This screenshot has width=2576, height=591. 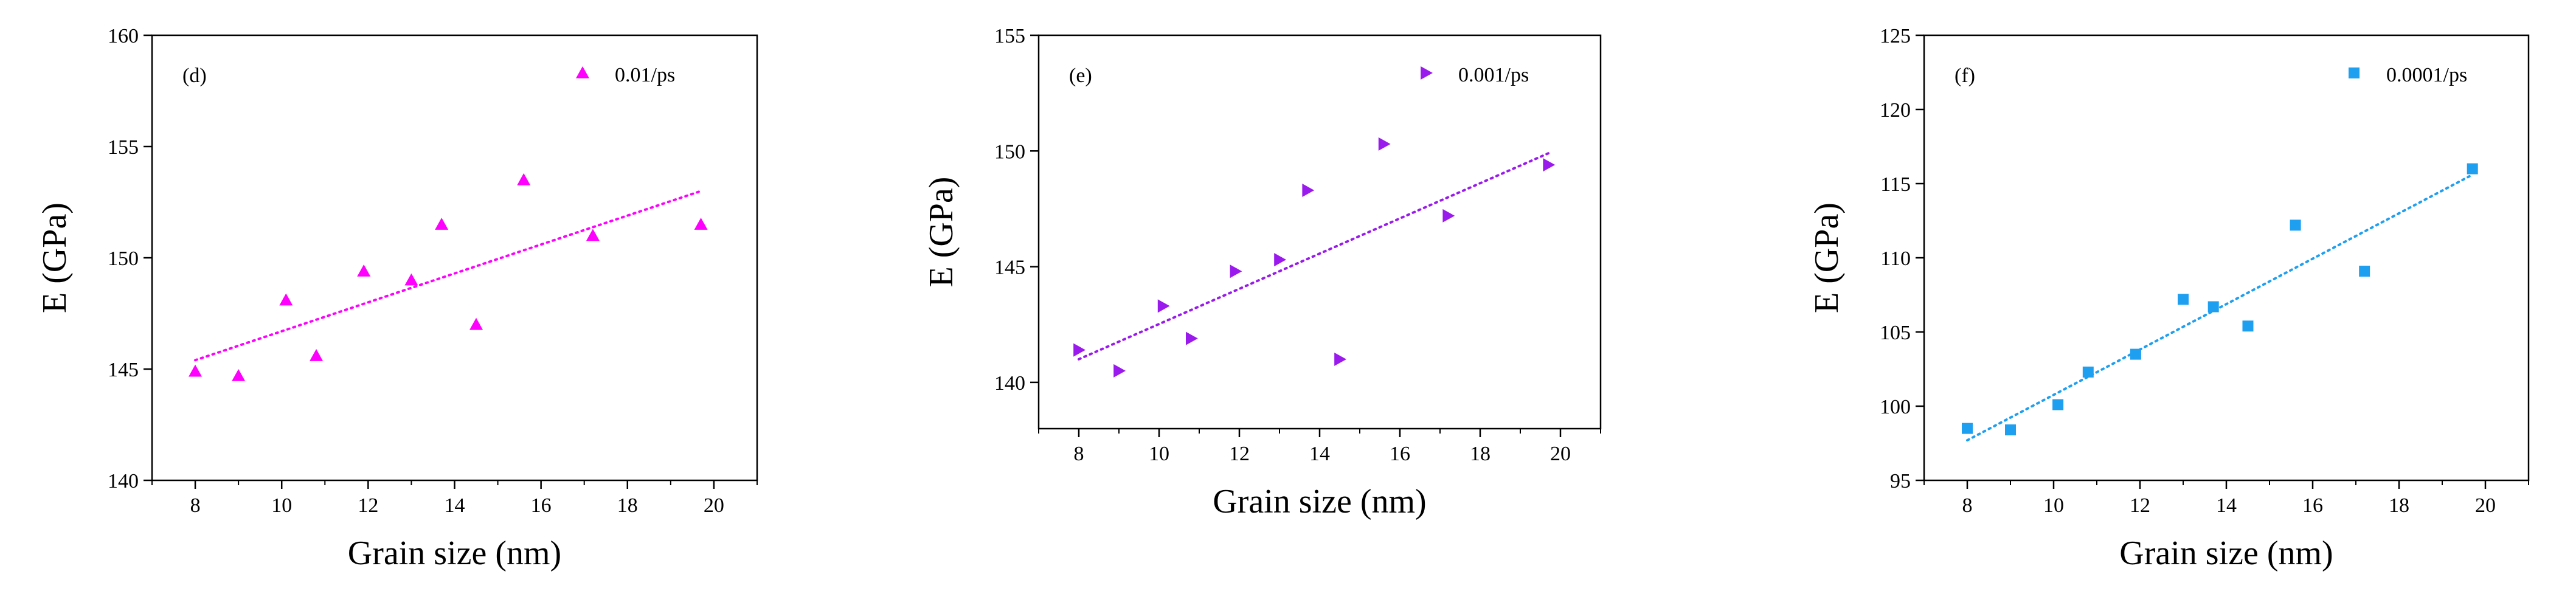 What do you see at coordinates (2485, 505) in the screenshot?
I see `x-tick-label-f: 20` at bounding box center [2485, 505].